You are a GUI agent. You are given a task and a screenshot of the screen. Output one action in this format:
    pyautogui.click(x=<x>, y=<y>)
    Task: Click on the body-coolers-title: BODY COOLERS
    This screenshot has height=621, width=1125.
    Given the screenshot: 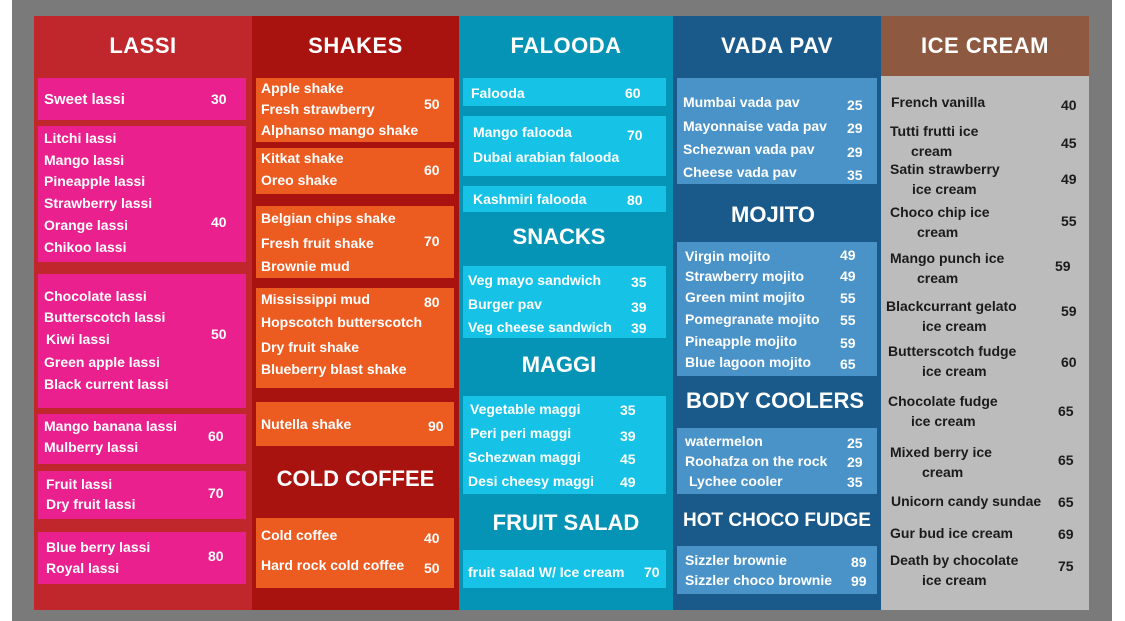 What is the action you would take?
    pyautogui.click(x=775, y=400)
    